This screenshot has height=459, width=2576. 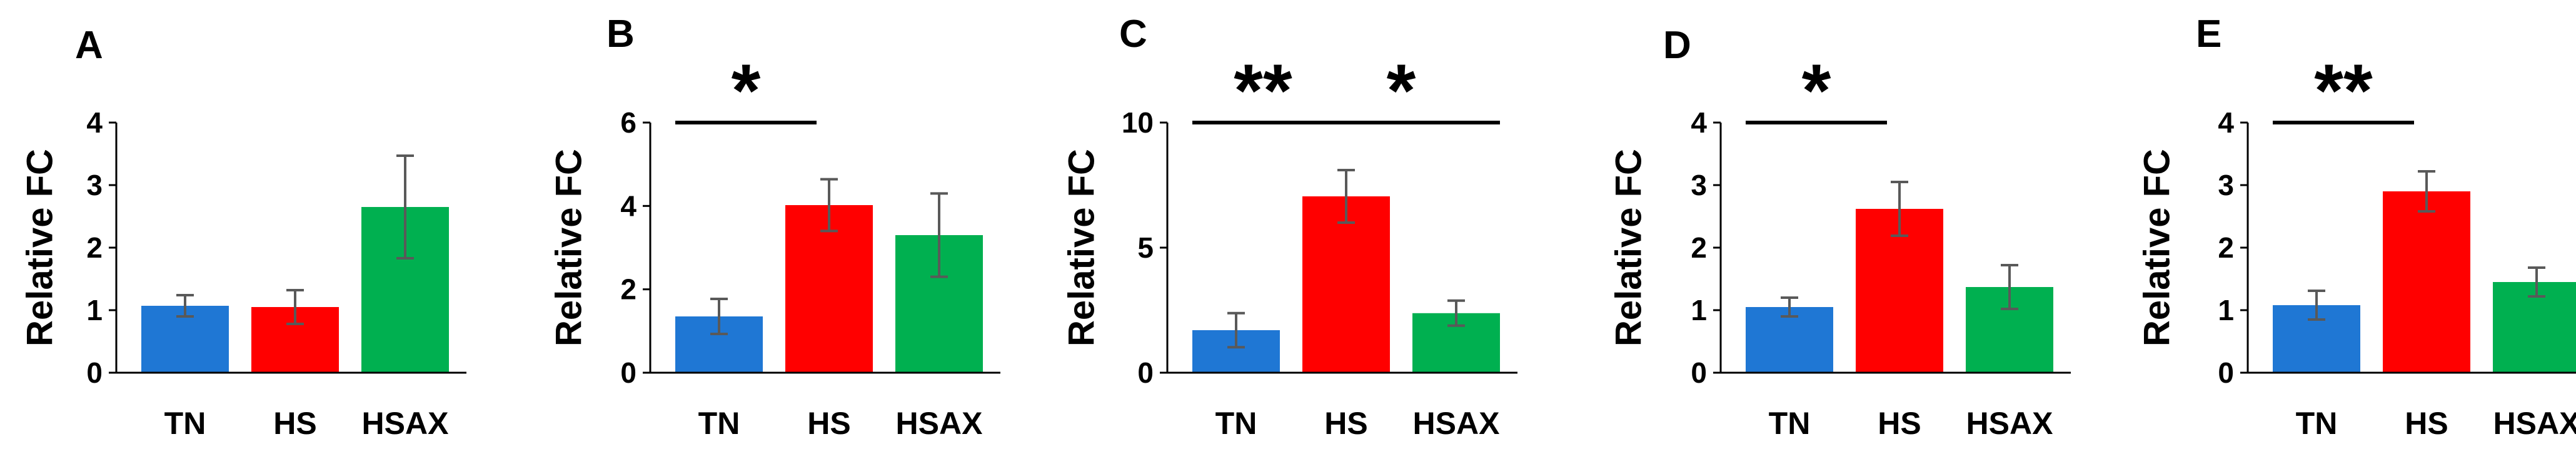 What do you see at coordinates (89, 45) in the screenshot?
I see `panel-label: A` at bounding box center [89, 45].